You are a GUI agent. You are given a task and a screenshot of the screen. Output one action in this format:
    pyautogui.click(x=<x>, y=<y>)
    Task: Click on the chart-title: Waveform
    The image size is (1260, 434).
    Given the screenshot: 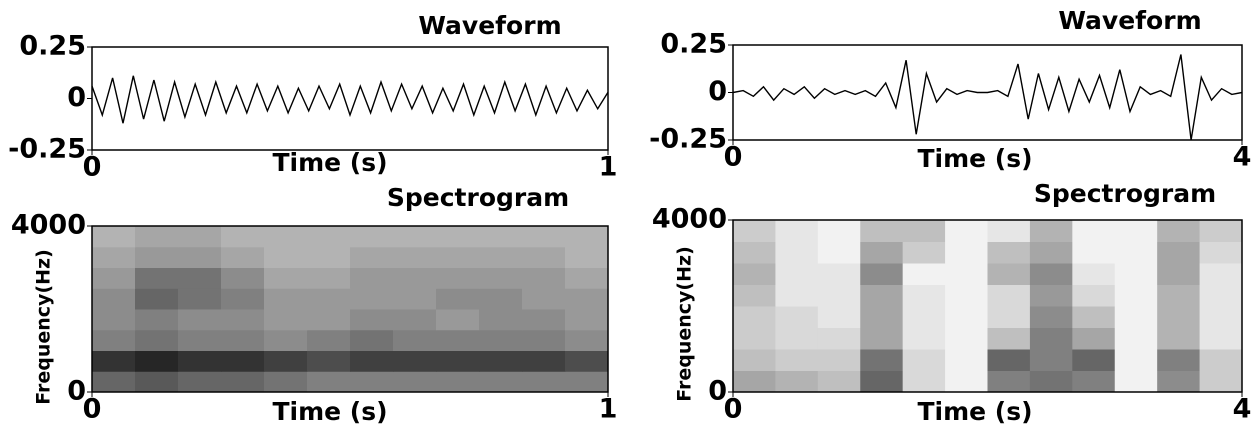 What is the action you would take?
    pyautogui.click(x=1129, y=20)
    